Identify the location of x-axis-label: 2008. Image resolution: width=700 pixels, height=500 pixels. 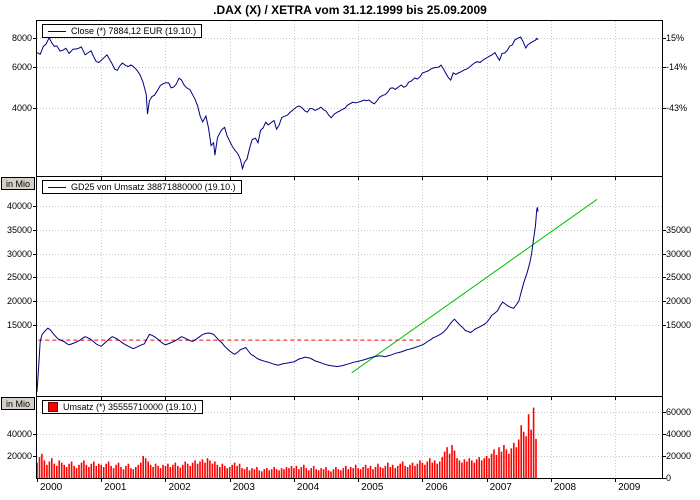
(565, 487).